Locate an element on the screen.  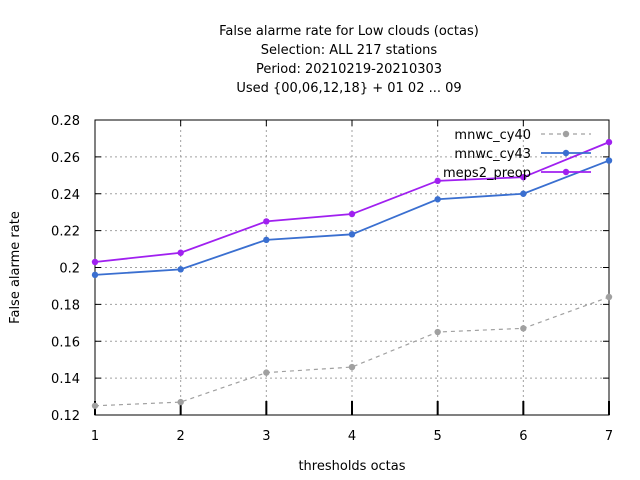
x-tick-label: 5 is located at coordinates (438, 436).